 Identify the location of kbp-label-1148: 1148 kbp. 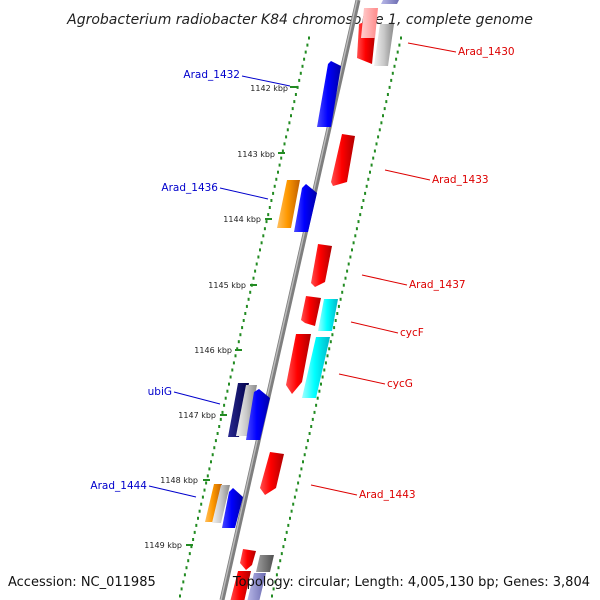
(179, 480).